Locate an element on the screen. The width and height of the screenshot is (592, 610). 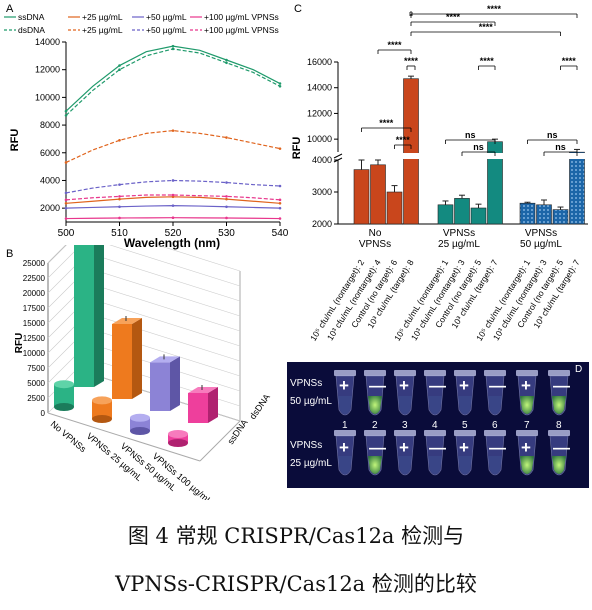
panel-a-ytick-label: 2000 is located at coordinates (50, 208).